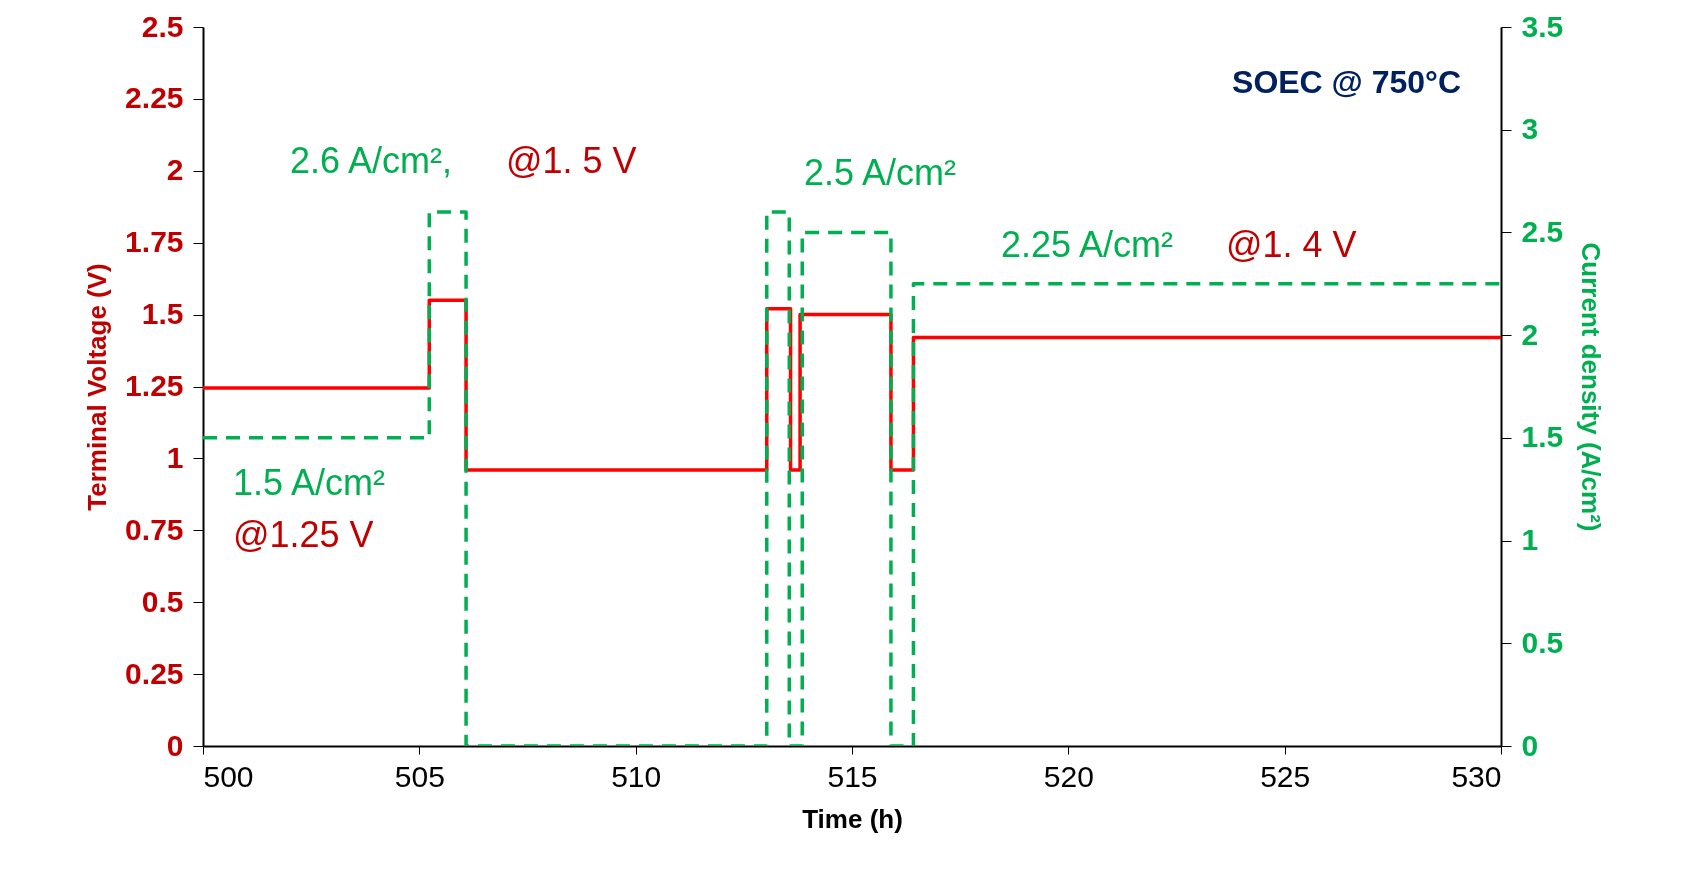 Image resolution: width=1691 pixels, height=888 pixels. I want to click on y-tick-label: 1.25, so click(154, 385).